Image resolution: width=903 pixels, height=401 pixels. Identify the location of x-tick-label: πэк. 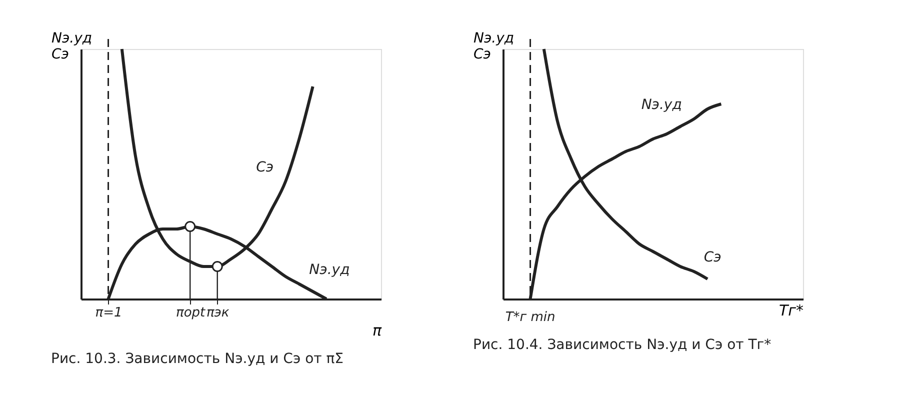
(218, 313).